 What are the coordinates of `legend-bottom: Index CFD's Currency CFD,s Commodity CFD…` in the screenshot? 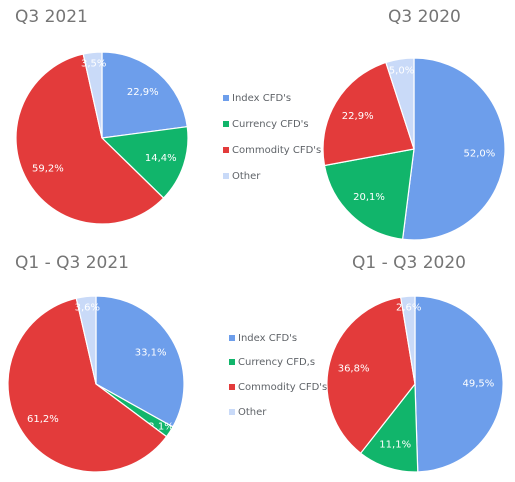 It's located at (278, 375).